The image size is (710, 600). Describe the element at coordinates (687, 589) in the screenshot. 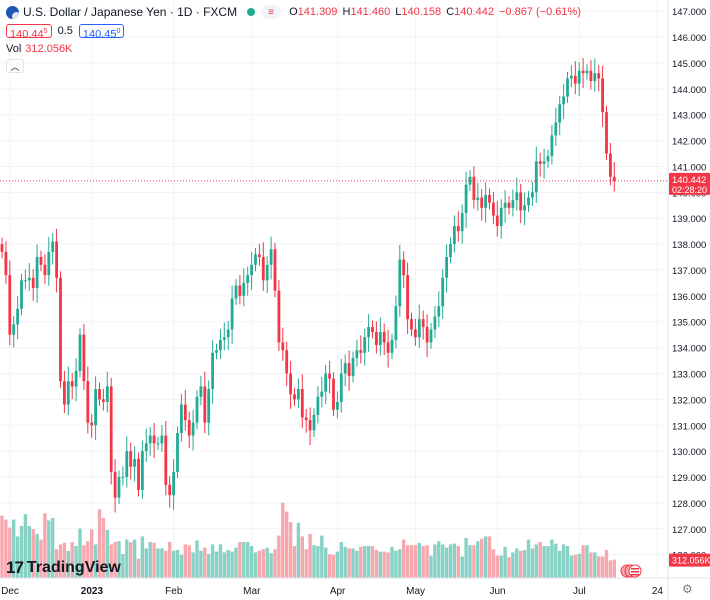

I see `gear-icon: ⚙` at that location.